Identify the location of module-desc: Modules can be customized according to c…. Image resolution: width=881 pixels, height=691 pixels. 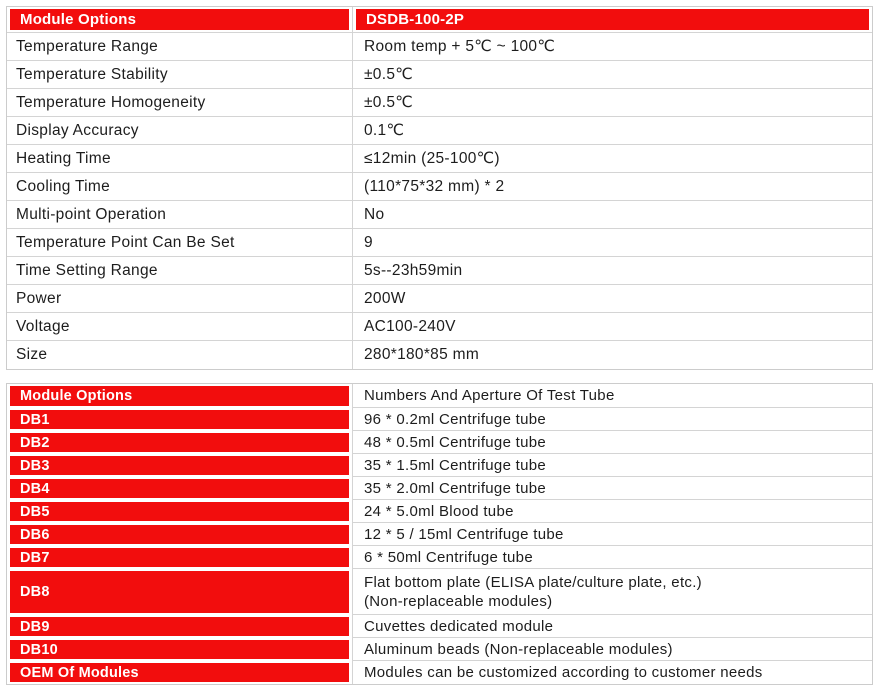
(563, 672).